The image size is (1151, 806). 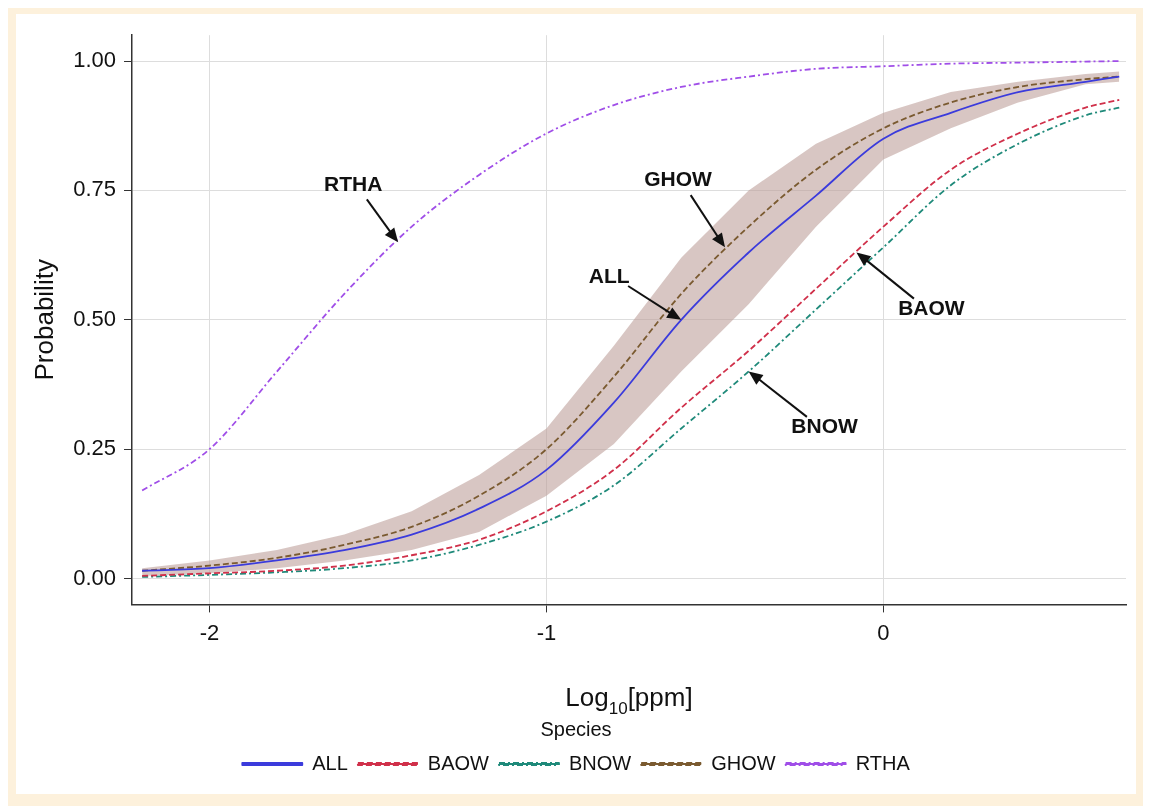 I want to click on annotation: GHOW, so click(x=678, y=179).